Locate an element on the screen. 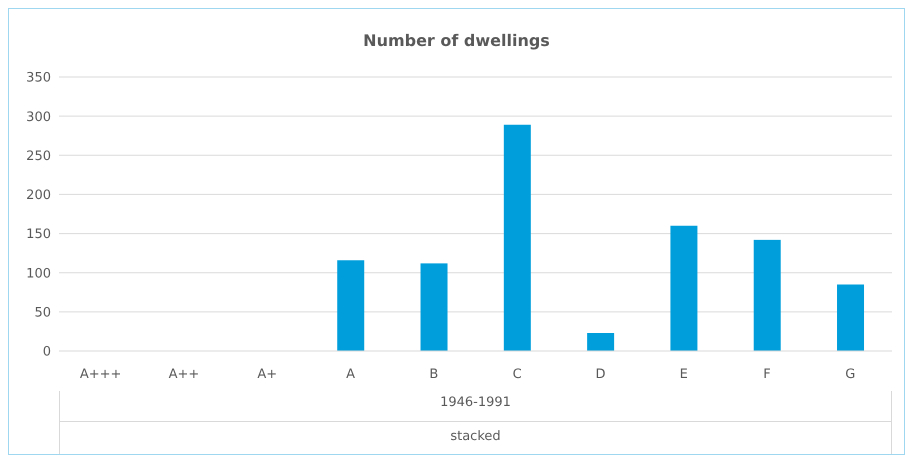 The width and height of the screenshot is (913, 463). y-tick-label: 350 is located at coordinates (38, 78).